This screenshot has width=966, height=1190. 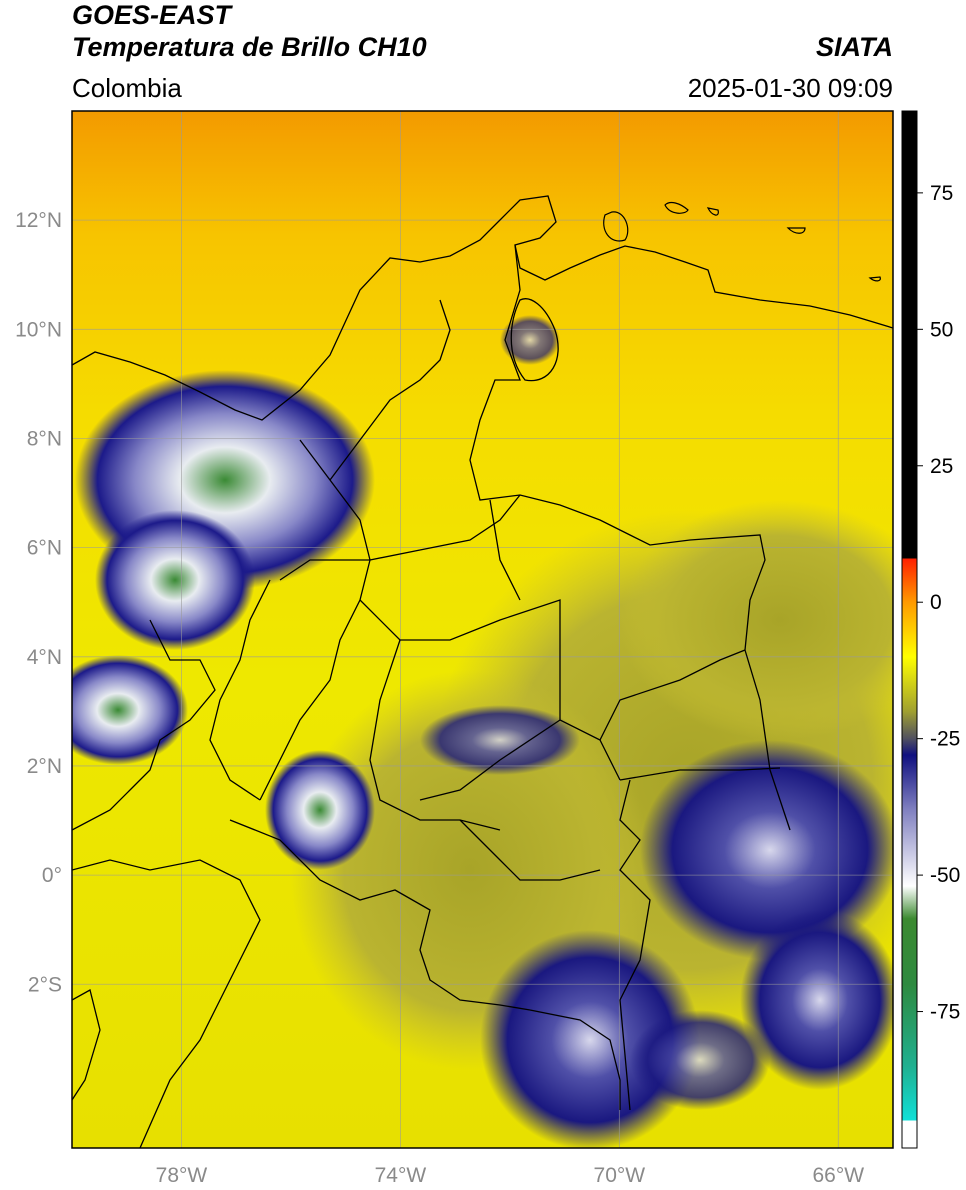 I want to click on latitude-tick-label: 8°N, so click(x=44, y=438).